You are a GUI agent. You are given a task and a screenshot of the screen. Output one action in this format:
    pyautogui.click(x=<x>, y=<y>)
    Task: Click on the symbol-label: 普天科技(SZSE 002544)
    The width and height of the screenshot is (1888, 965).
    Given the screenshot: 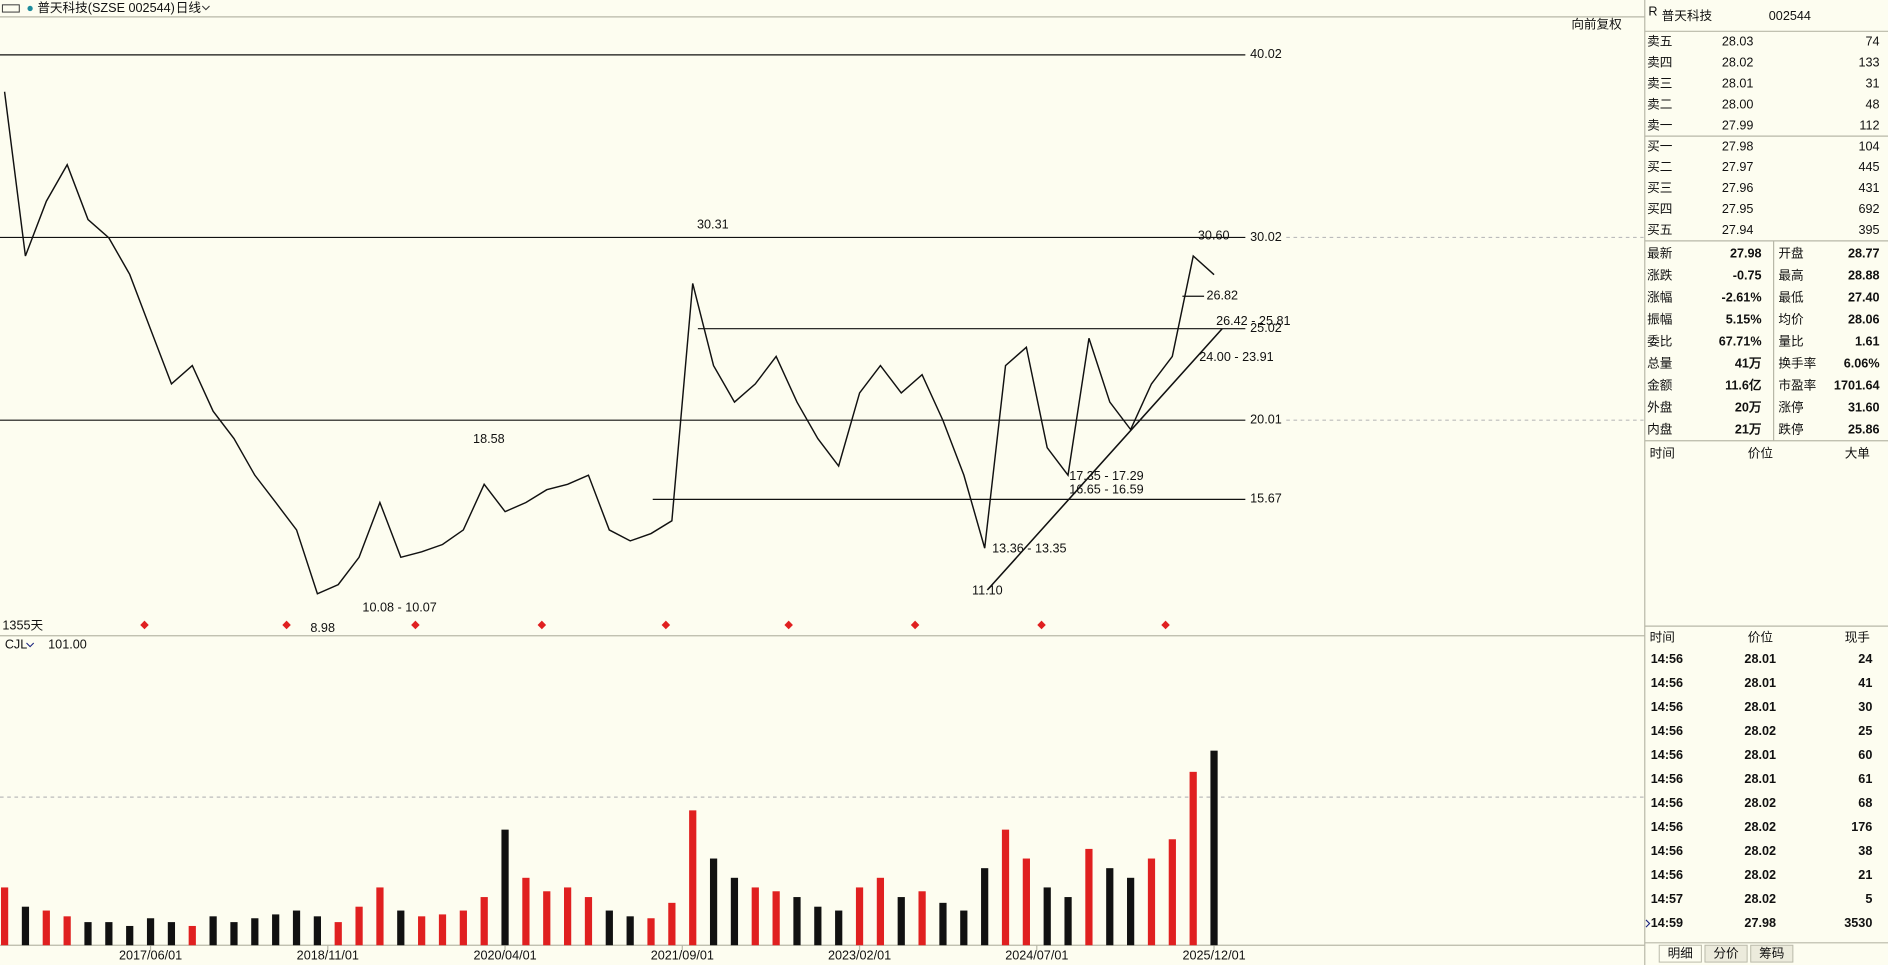 What is the action you would take?
    pyautogui.click(x=106, y=8)
    